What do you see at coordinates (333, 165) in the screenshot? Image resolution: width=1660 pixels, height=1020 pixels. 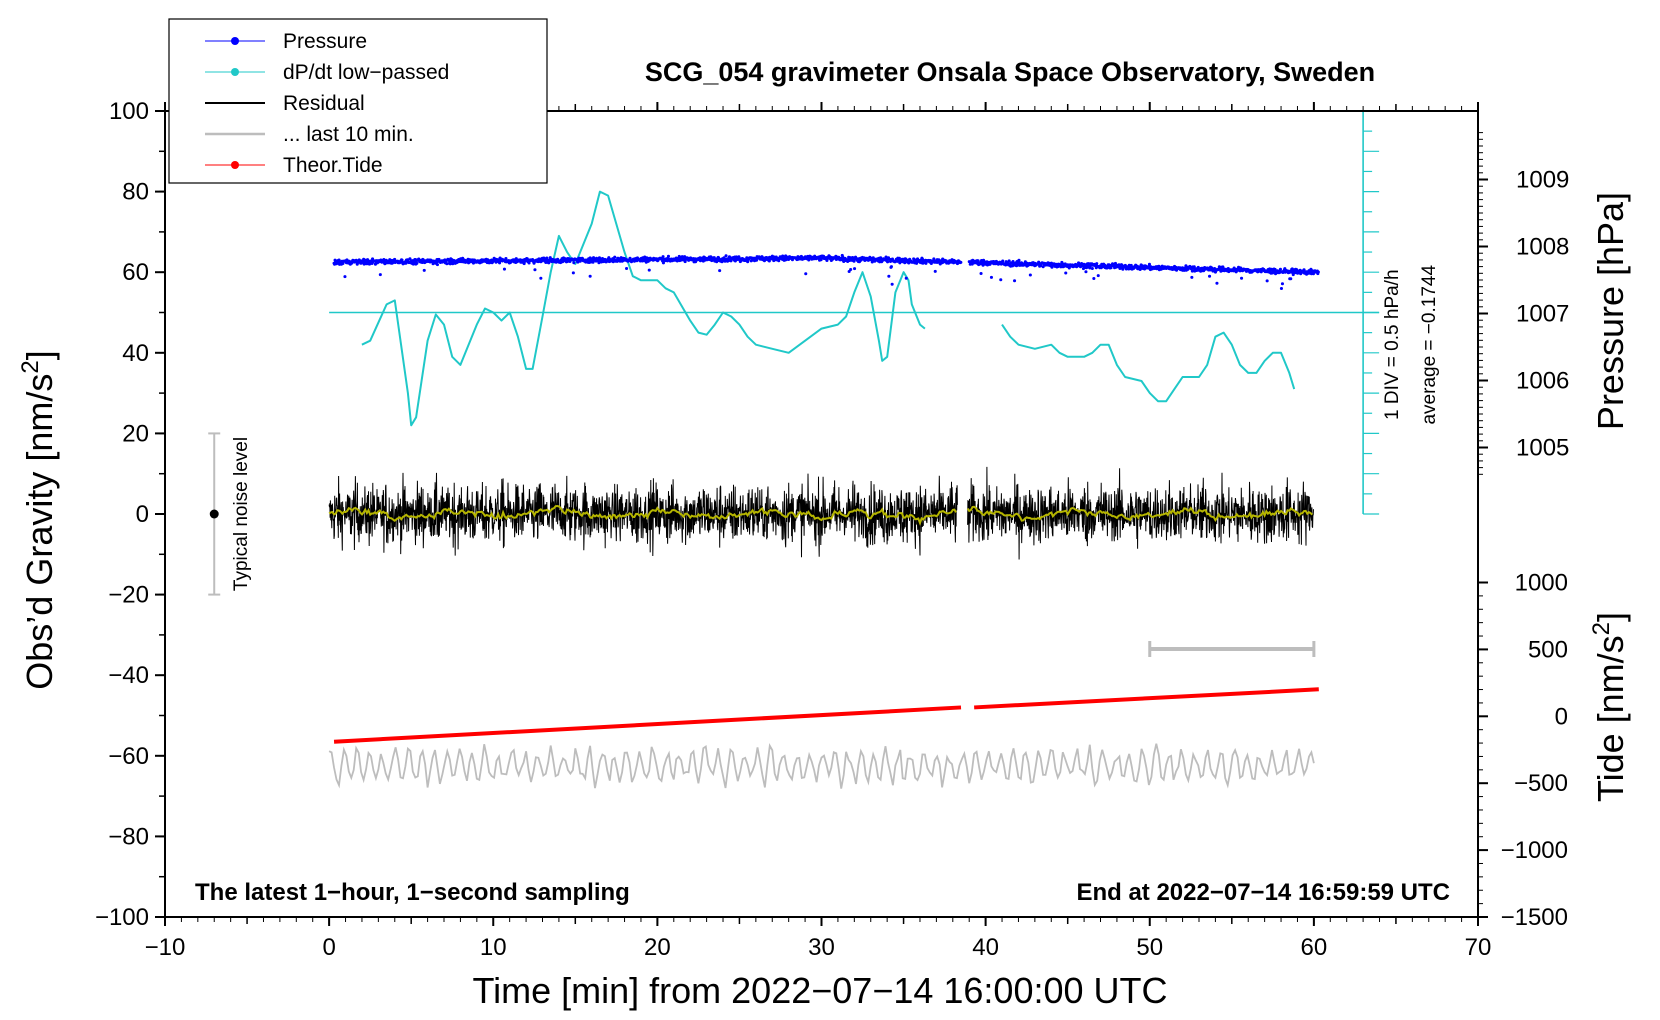 I see `legend-label: Theor.Tide` at bounding box center [333, 165].